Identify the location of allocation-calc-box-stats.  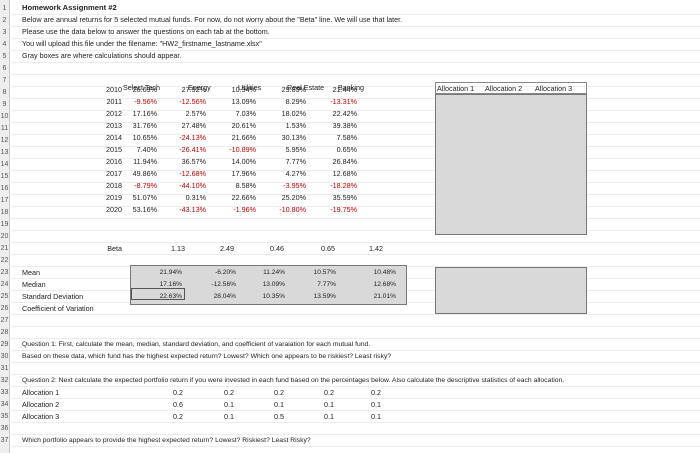
(511, 290).